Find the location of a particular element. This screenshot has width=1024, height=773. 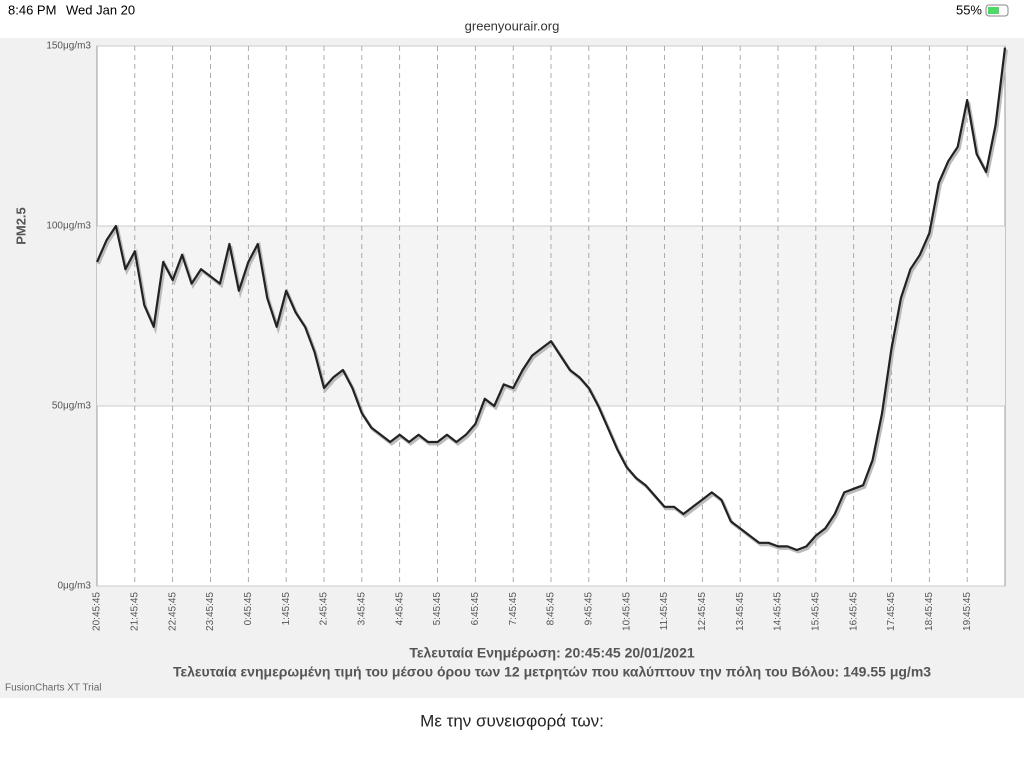

x-tick-label: 8:45:45 is located at coordinates (551, 609).